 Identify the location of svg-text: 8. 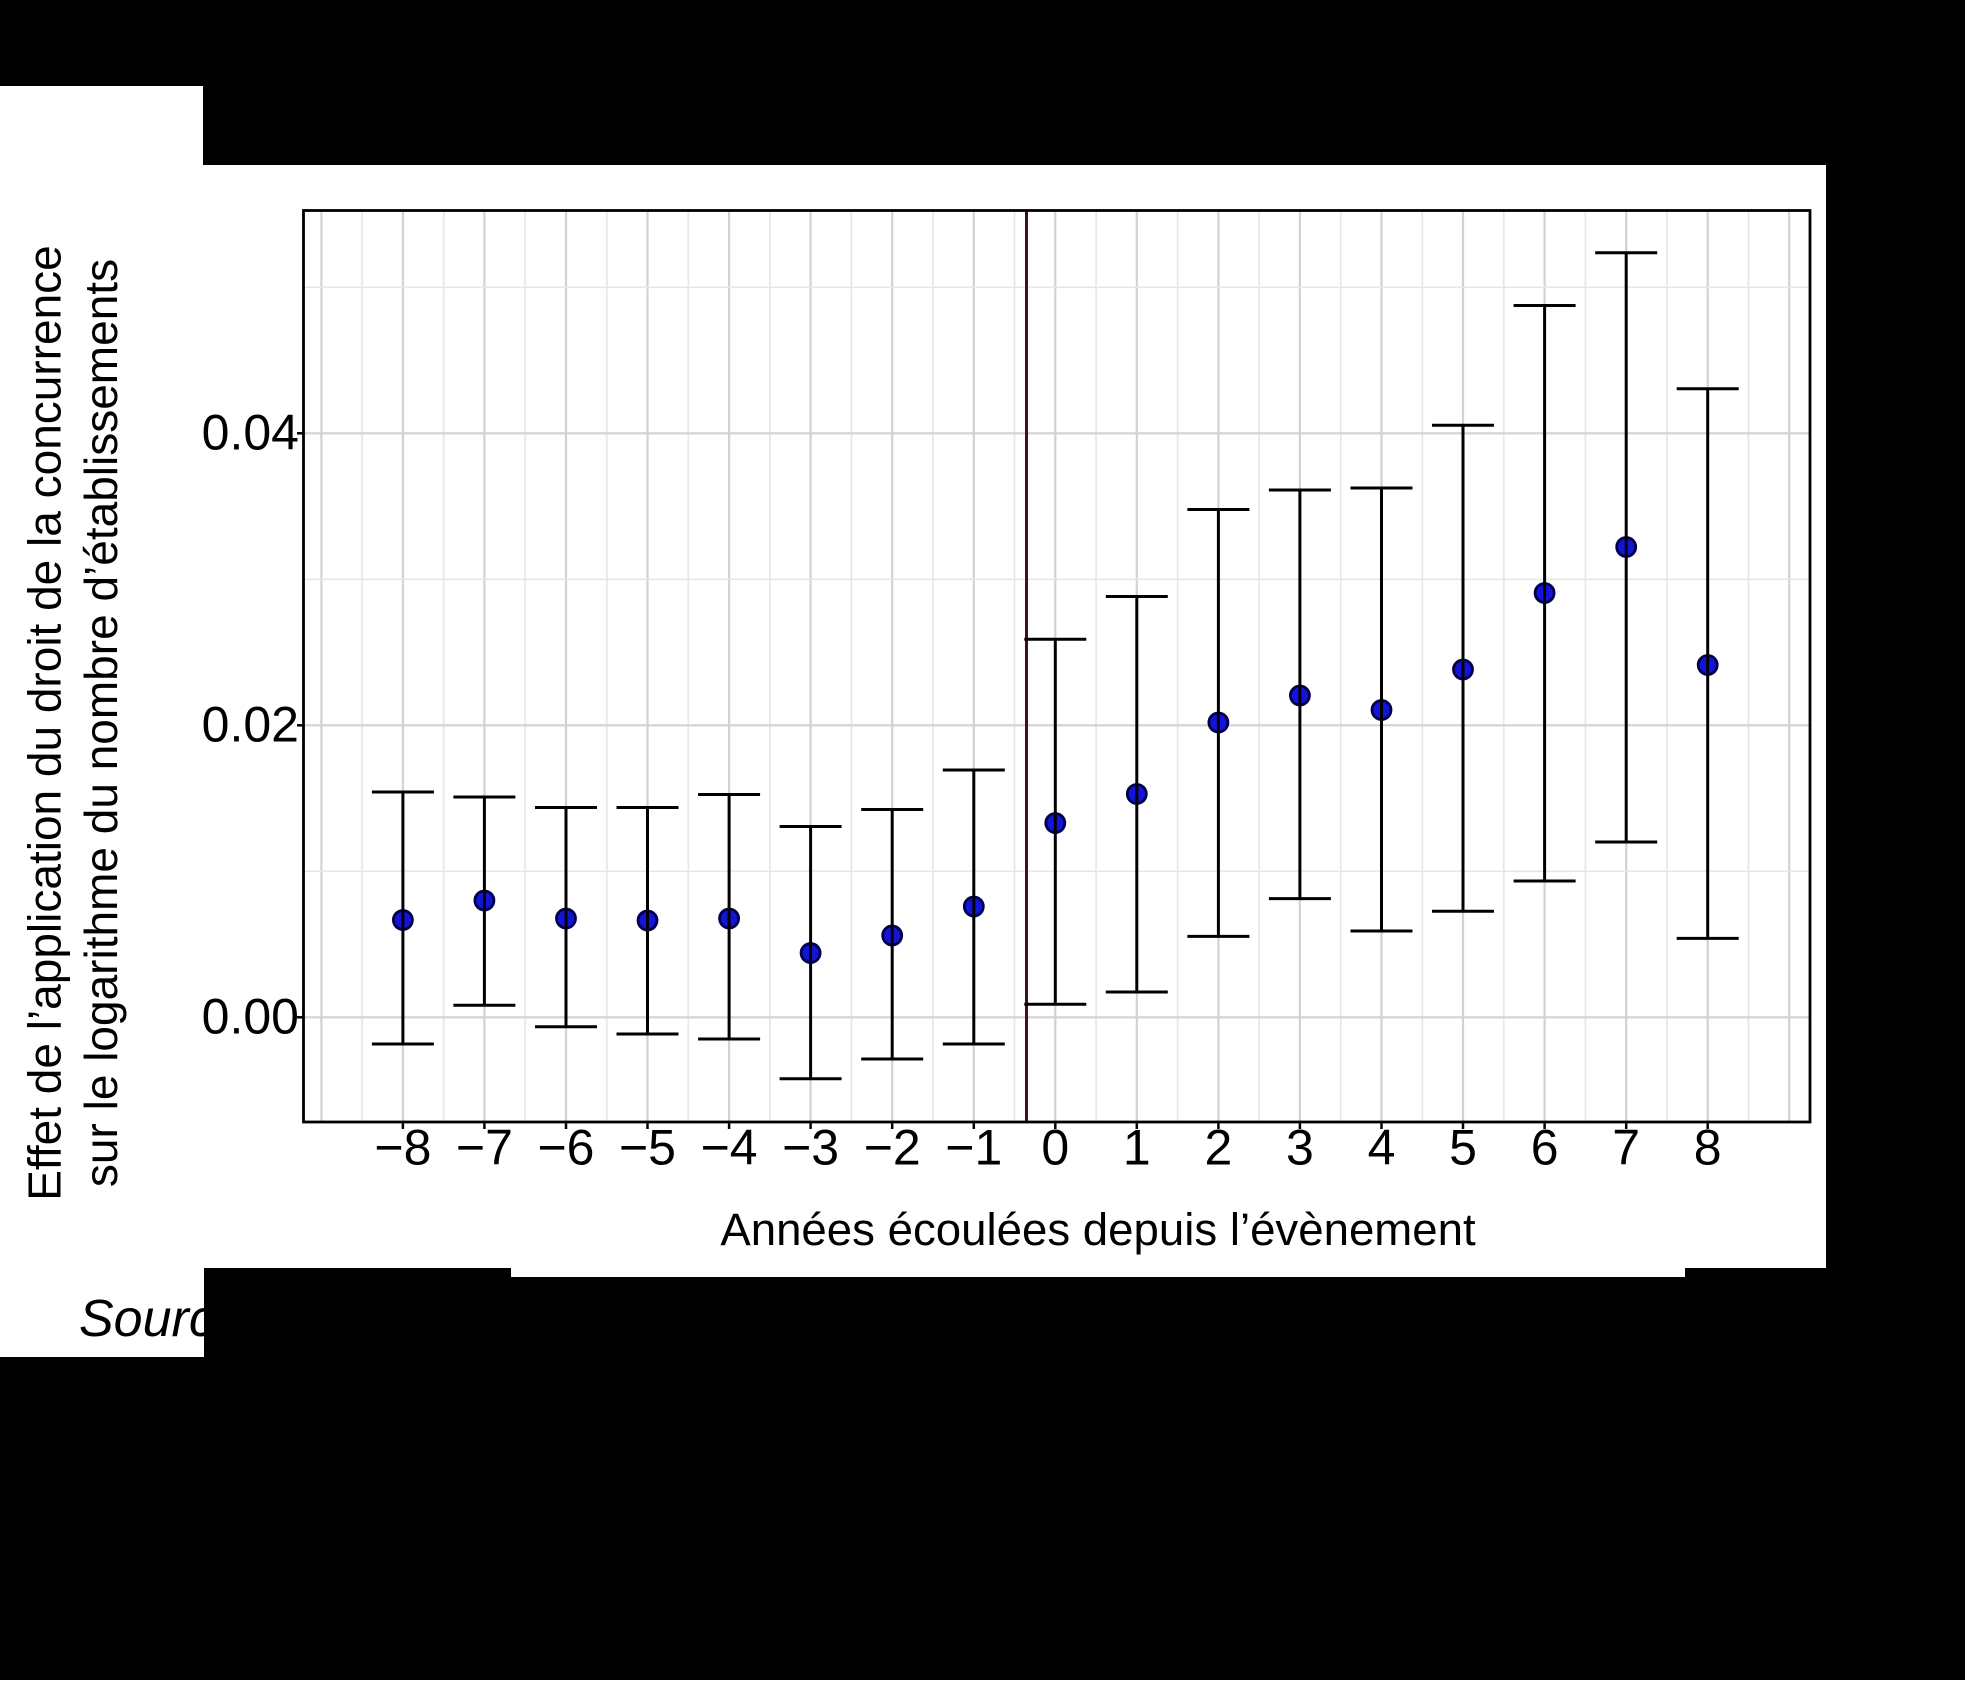
(1708, 1148).